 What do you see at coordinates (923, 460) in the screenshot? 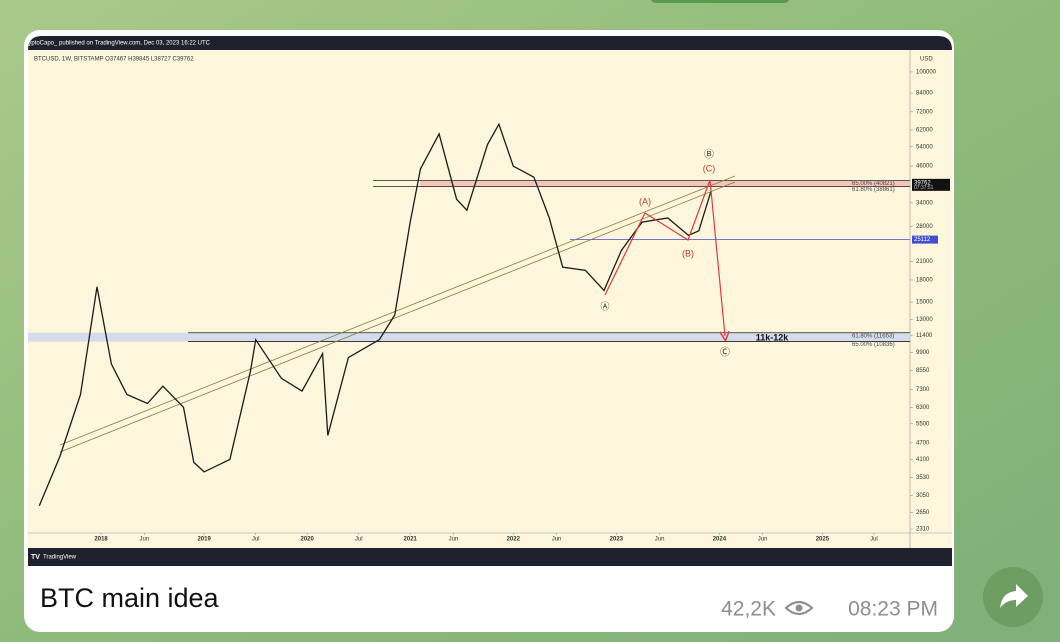
I see `y-tick-label: 4100` at bounding box center [923, 460].